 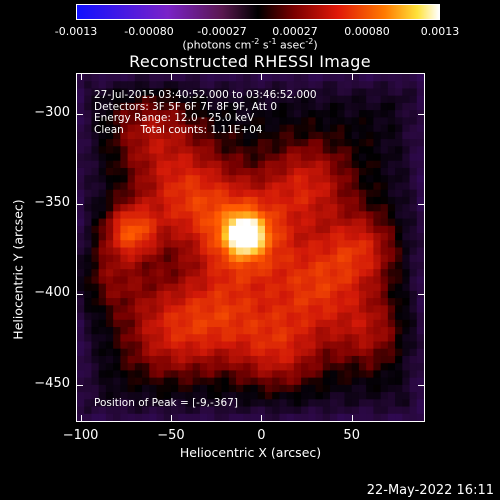 What do you see at coordinates (178, 129) in the screenshot?
I see `annotation-clean: Clean Total counts: 1.11E+04` at bounding box center [178, 129].